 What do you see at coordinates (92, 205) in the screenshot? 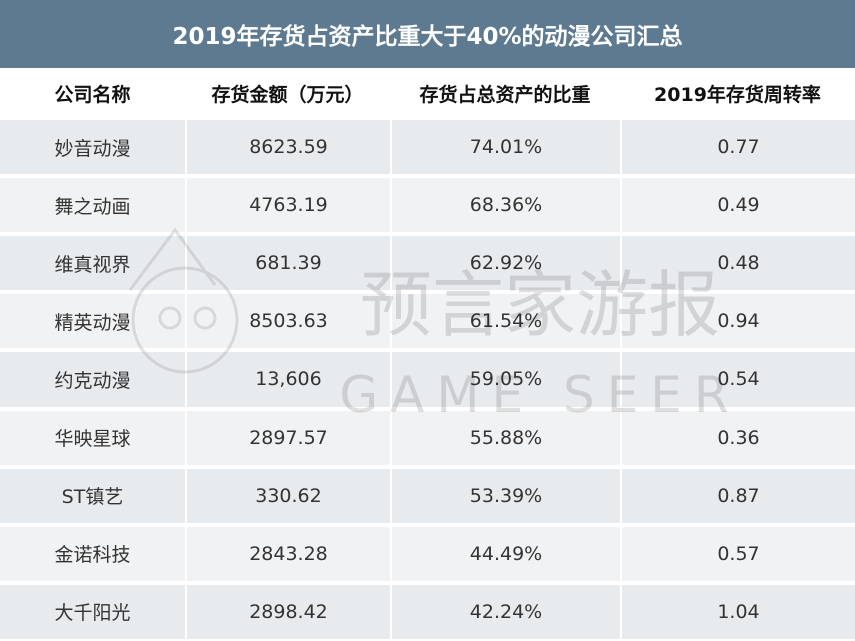
I see `table-cell: 舞之动画` at bounding box center [92, 205].